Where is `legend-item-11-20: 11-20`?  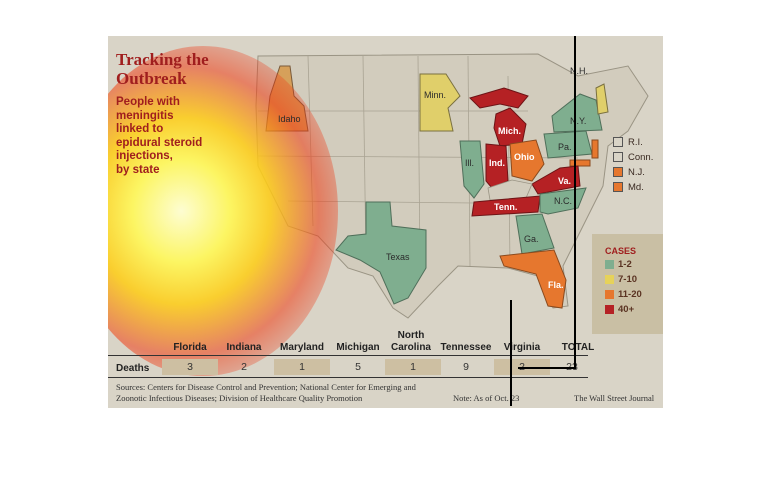
legend-item-11-20: 11-20 is located at coordinates (623, 294).